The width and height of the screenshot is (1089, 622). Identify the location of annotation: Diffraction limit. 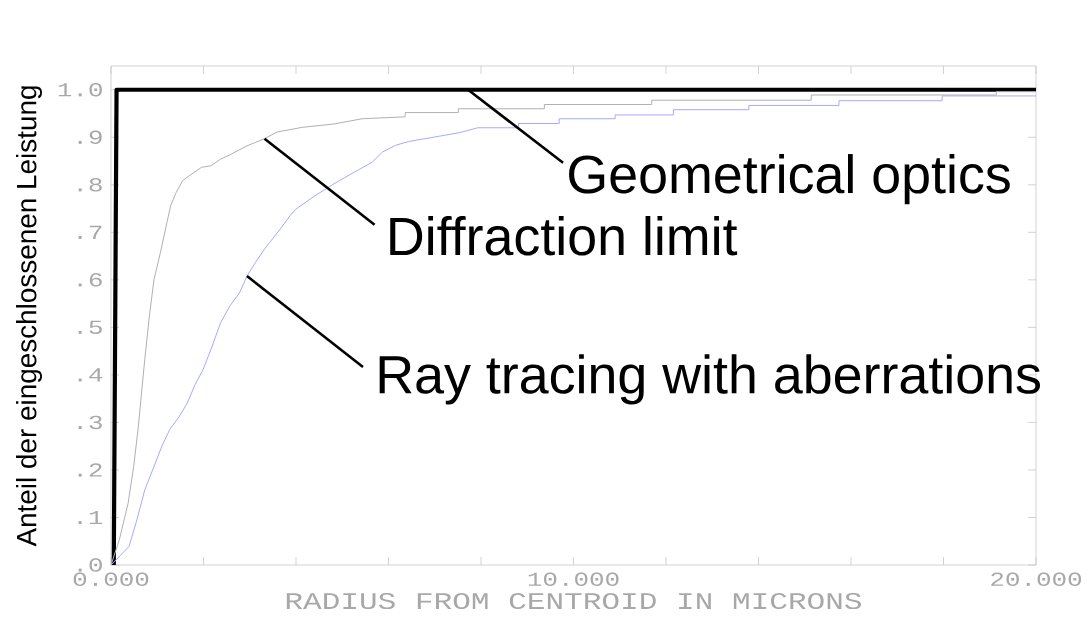
(564, 236).